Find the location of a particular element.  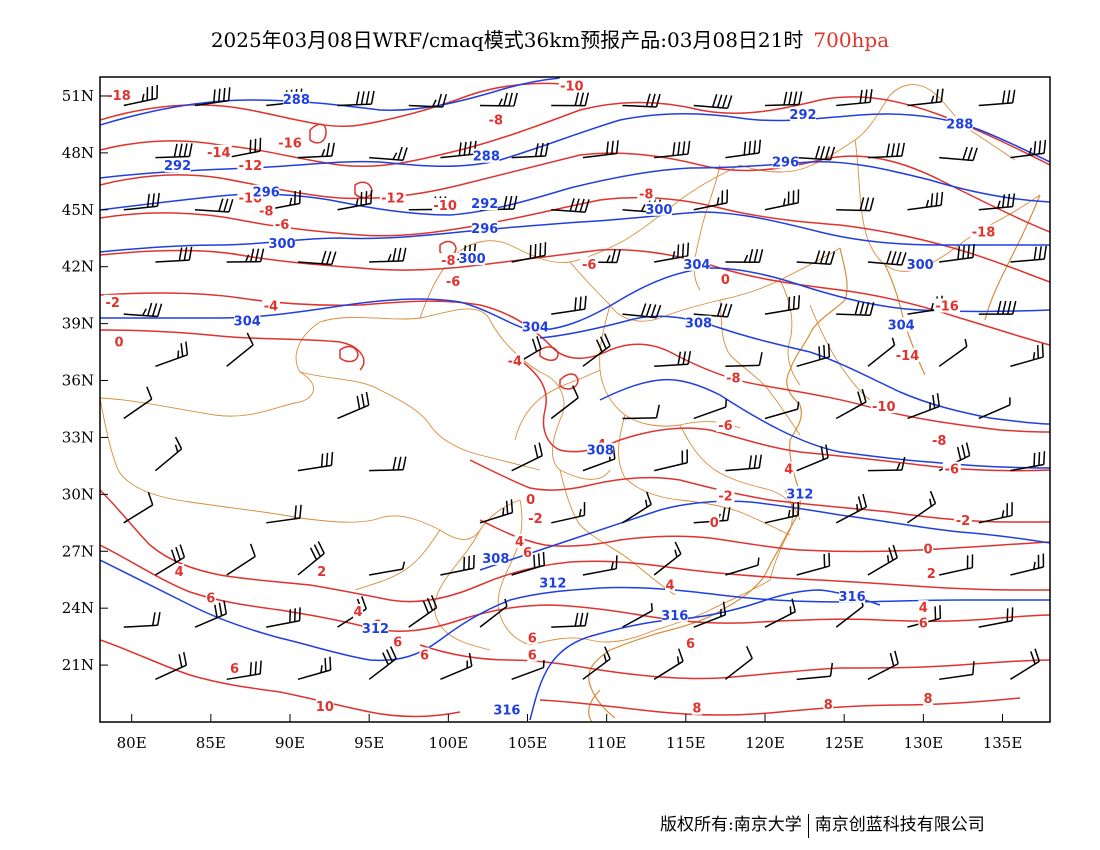

geopotential-label: 288 is located at coordinates (486, 157).